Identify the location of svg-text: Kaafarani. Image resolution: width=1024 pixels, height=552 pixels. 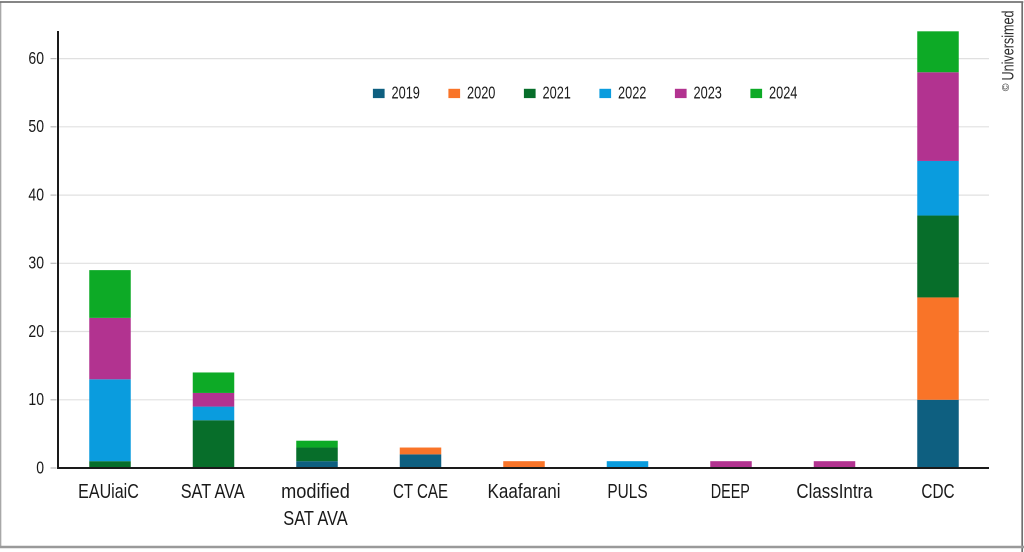
(524, 491).